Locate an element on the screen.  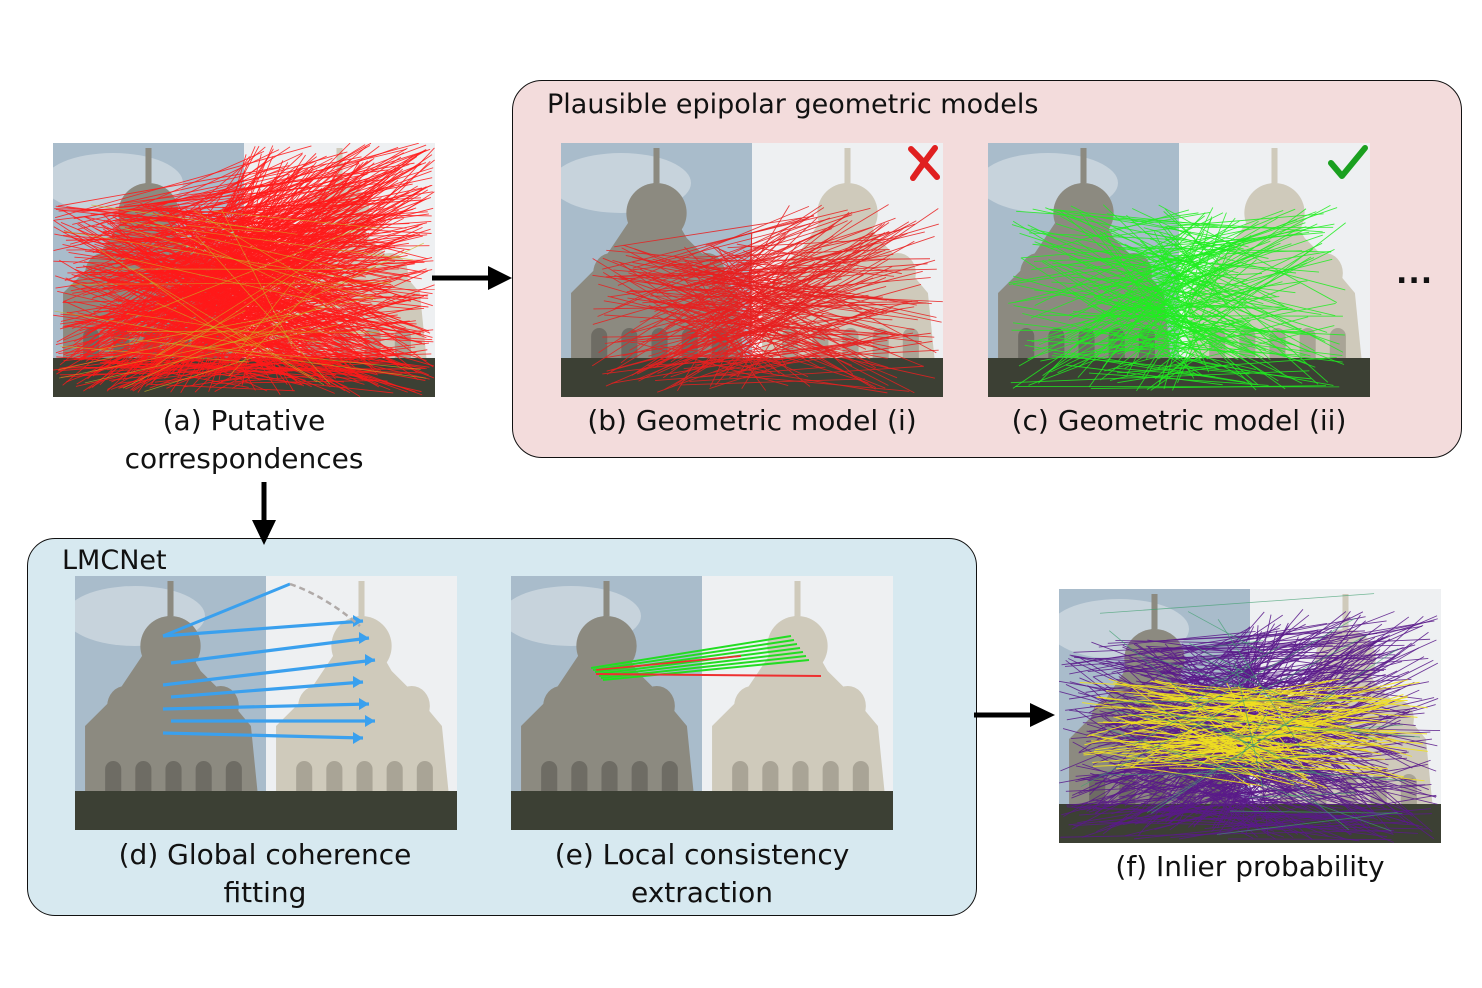
caption-a-line2: correspondences is located at coordinates (244, 458).